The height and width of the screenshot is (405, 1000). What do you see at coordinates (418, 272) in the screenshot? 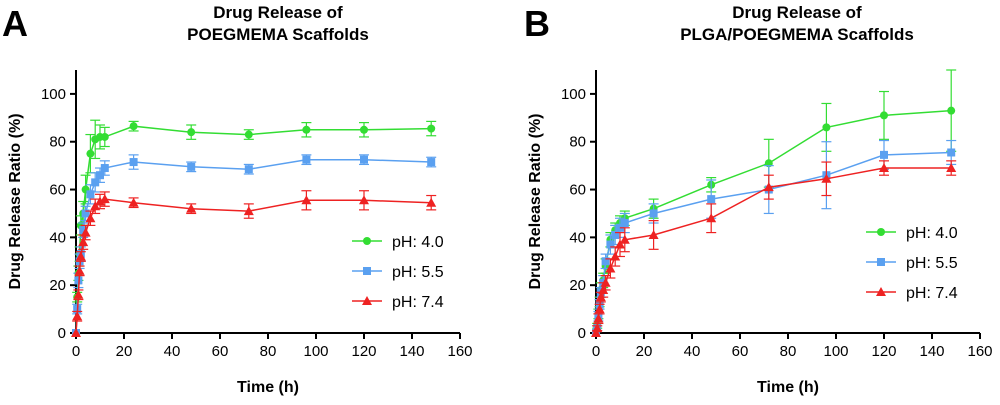
I see `legend-label: pH: 5.5` at bounding box center [418, 272].